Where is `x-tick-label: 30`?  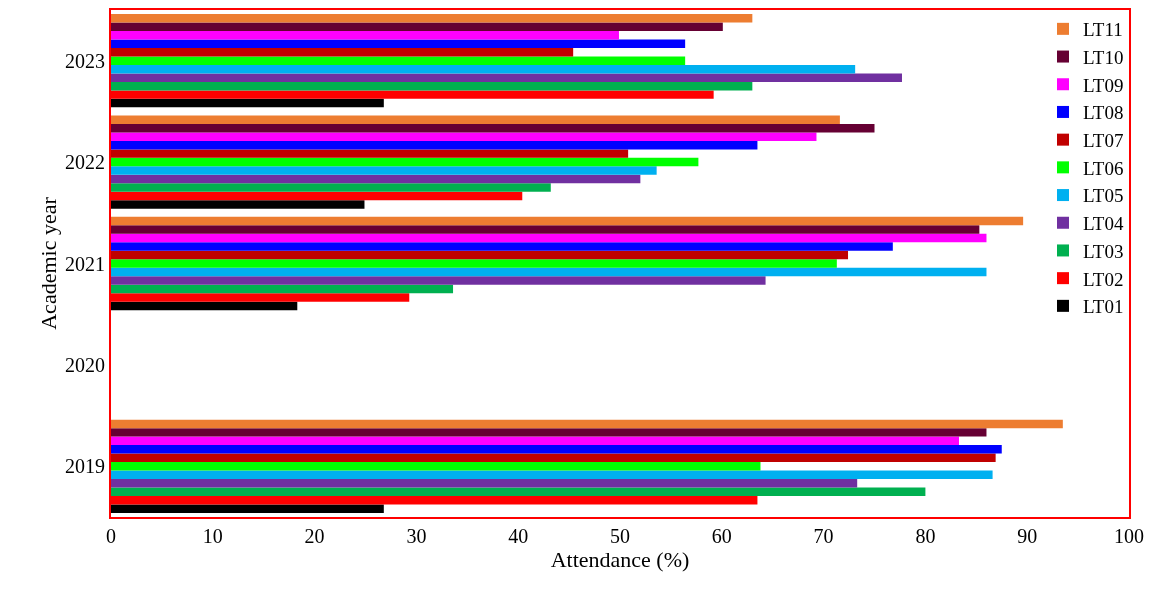
x-tick-label: 30 is located at coordinates (416, 536).